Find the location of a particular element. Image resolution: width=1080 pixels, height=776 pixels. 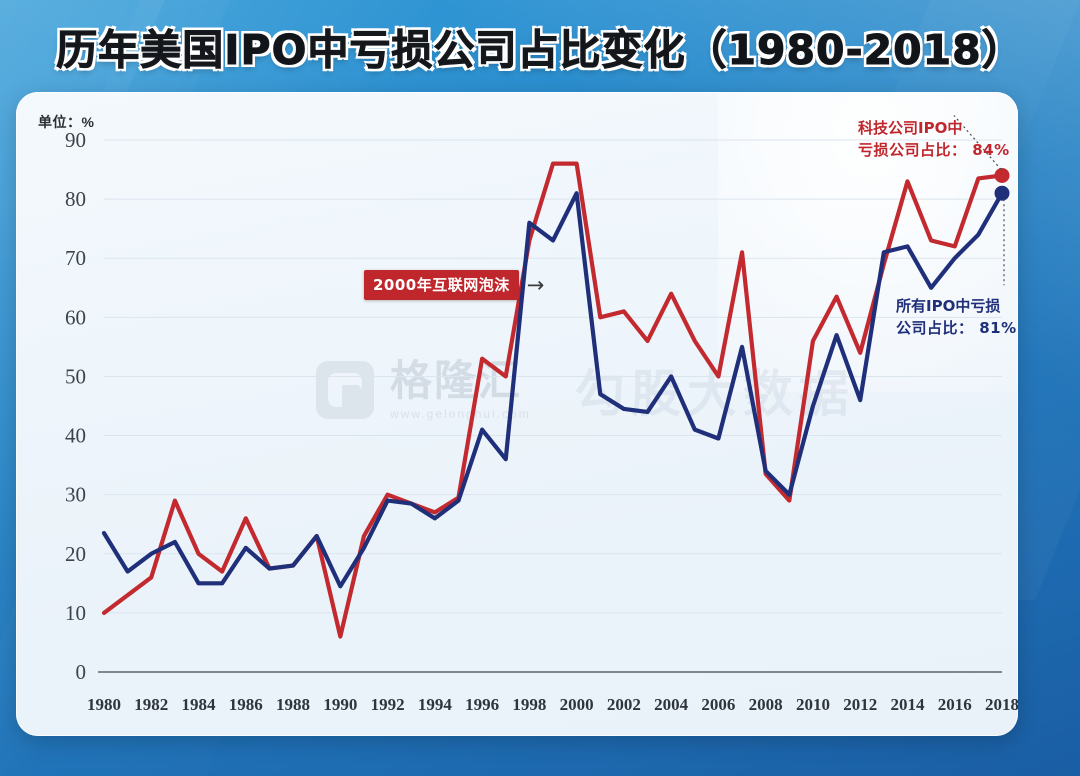

y-axis-tick: 40 is located at coordinates (75, 436).